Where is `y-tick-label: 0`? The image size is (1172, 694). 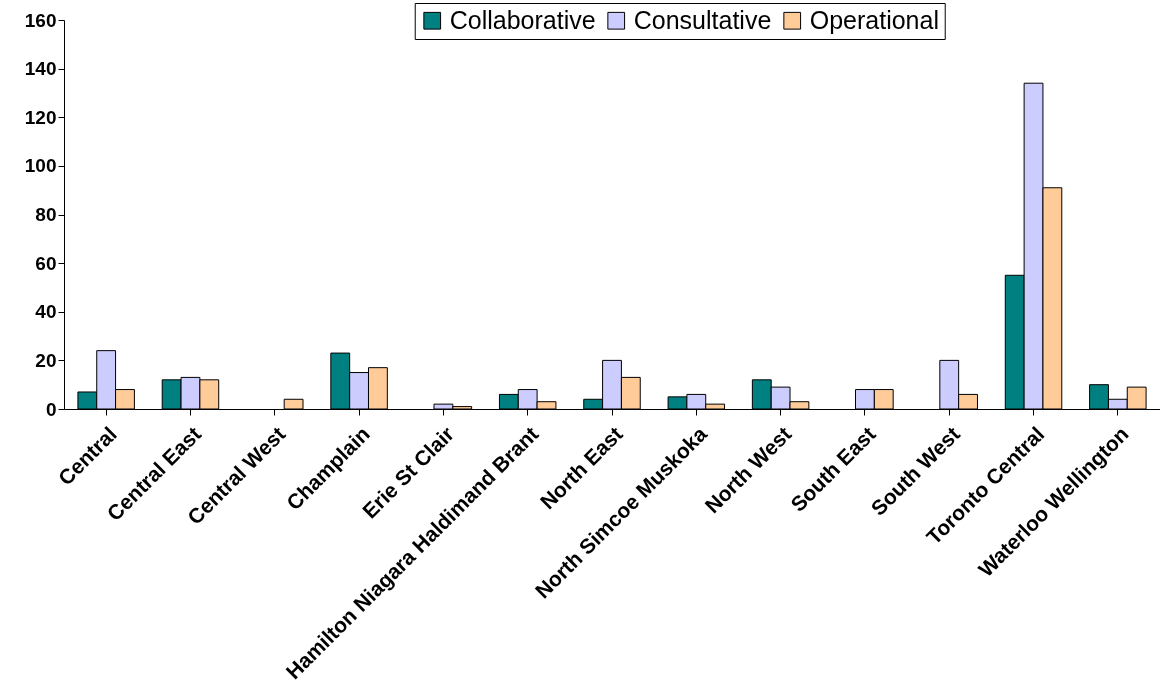 y-tick-label: 0 is located at coordinates (51, 409).